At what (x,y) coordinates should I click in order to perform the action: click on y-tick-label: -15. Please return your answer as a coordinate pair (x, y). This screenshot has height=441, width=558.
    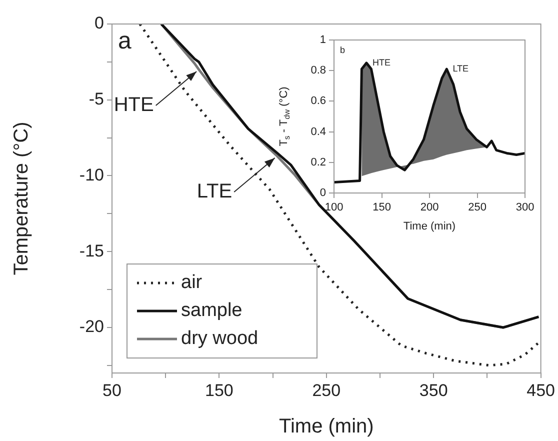
    Looking at the image, I should click on (91, 250).